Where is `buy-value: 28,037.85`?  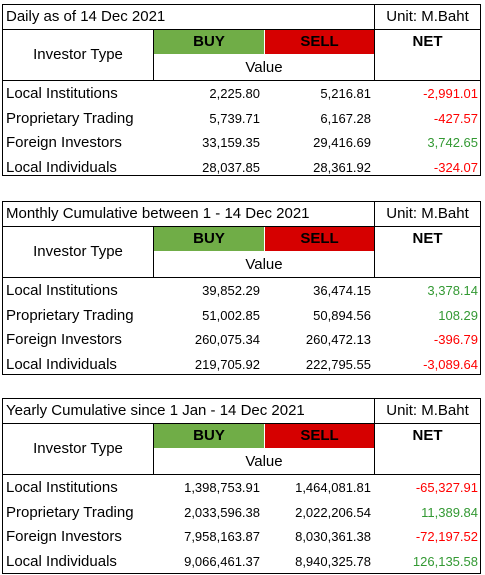
buy-value: 28,037.85 is located at coordinates (231, 167).